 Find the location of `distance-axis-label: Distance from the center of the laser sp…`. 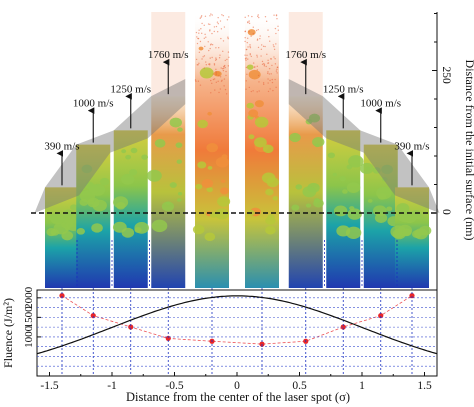

distance-axis-label: Distance from the center of the laser sp… is located at coordinates (238, 397).